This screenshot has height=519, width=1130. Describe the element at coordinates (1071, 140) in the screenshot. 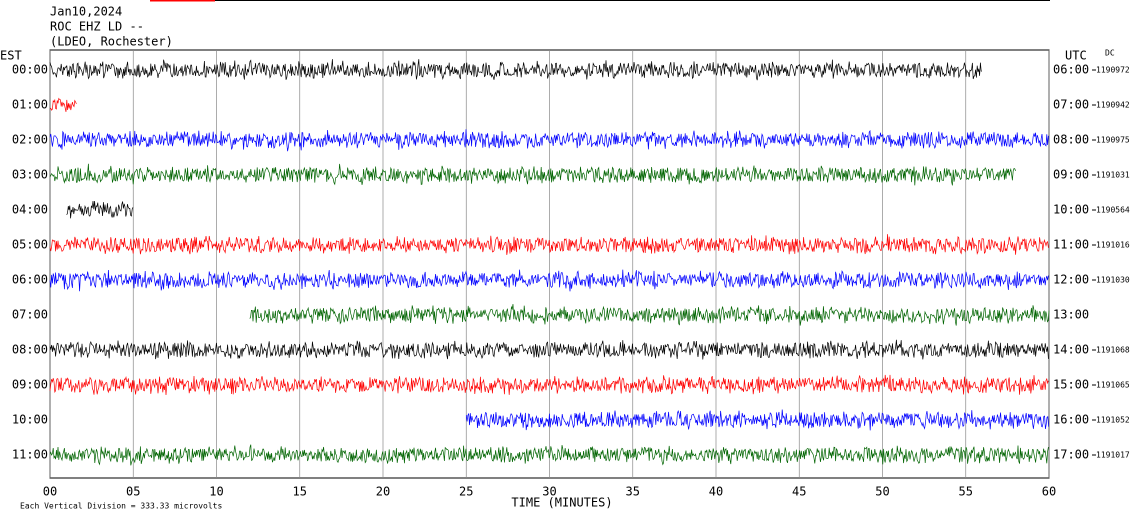

I see `utc-time: 08:00` at that location.